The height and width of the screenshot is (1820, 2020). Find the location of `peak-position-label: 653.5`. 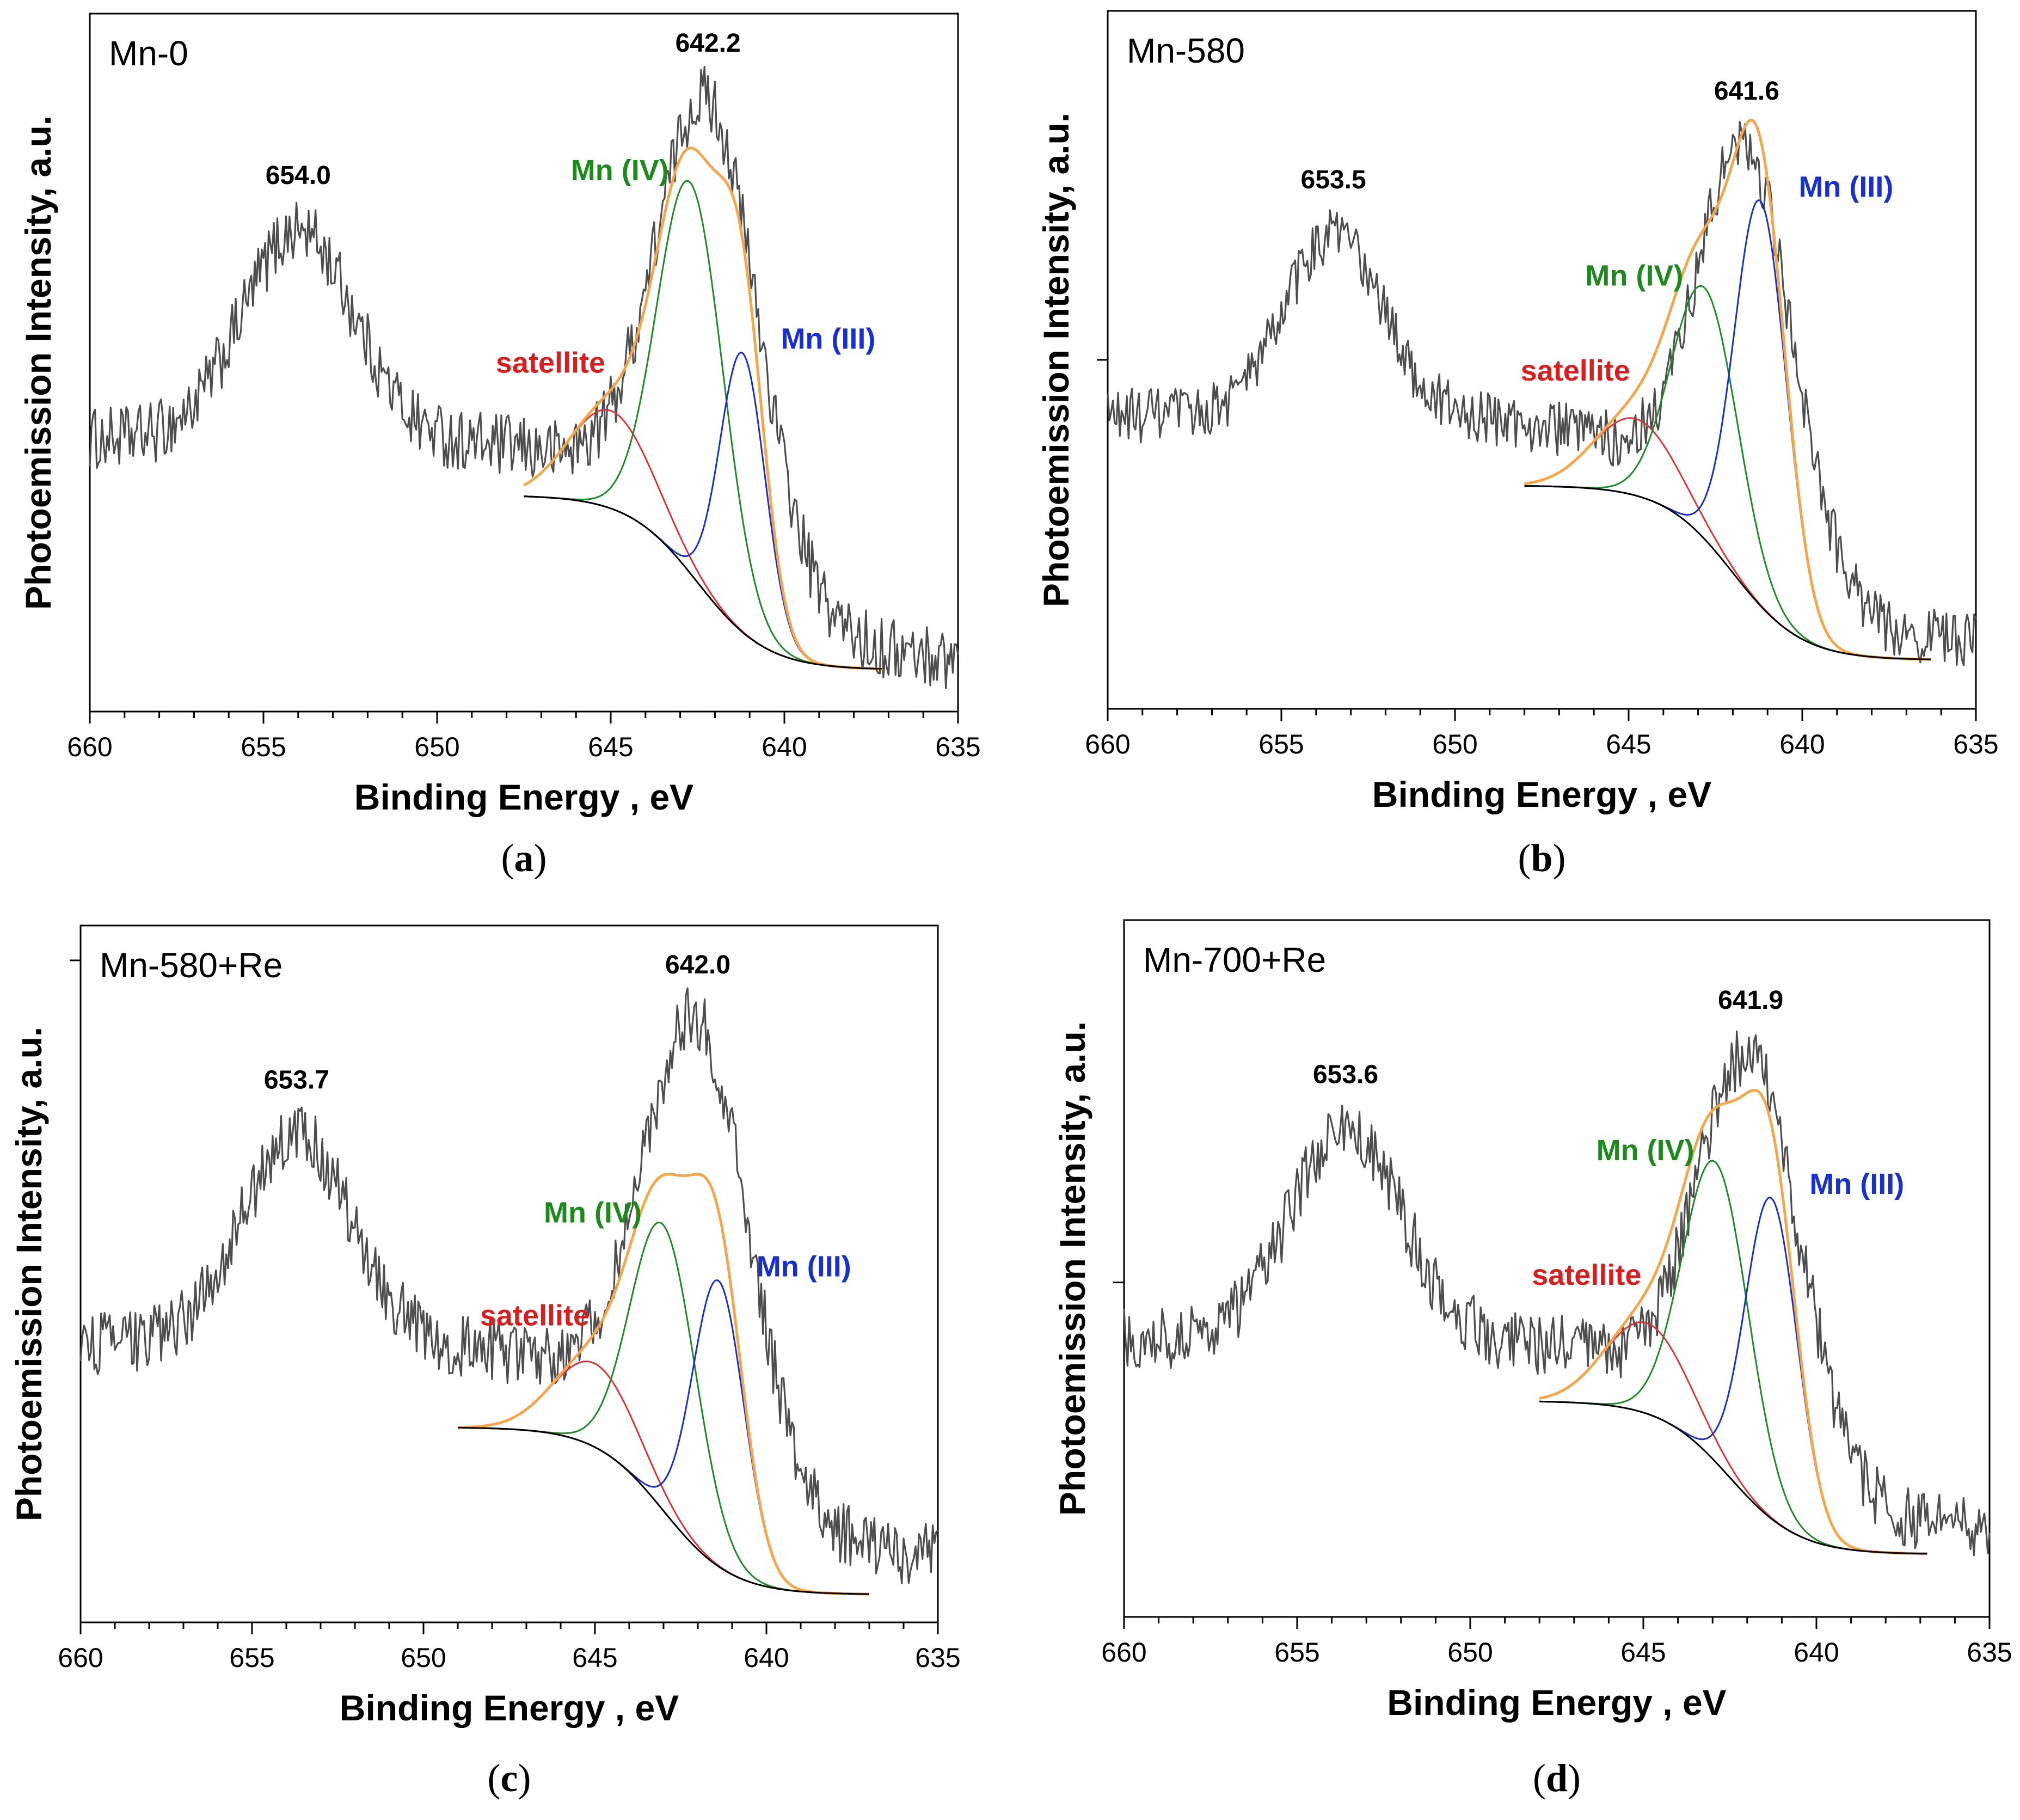

peak-position-label: 653.5 is located at coordinates (1333, 180).